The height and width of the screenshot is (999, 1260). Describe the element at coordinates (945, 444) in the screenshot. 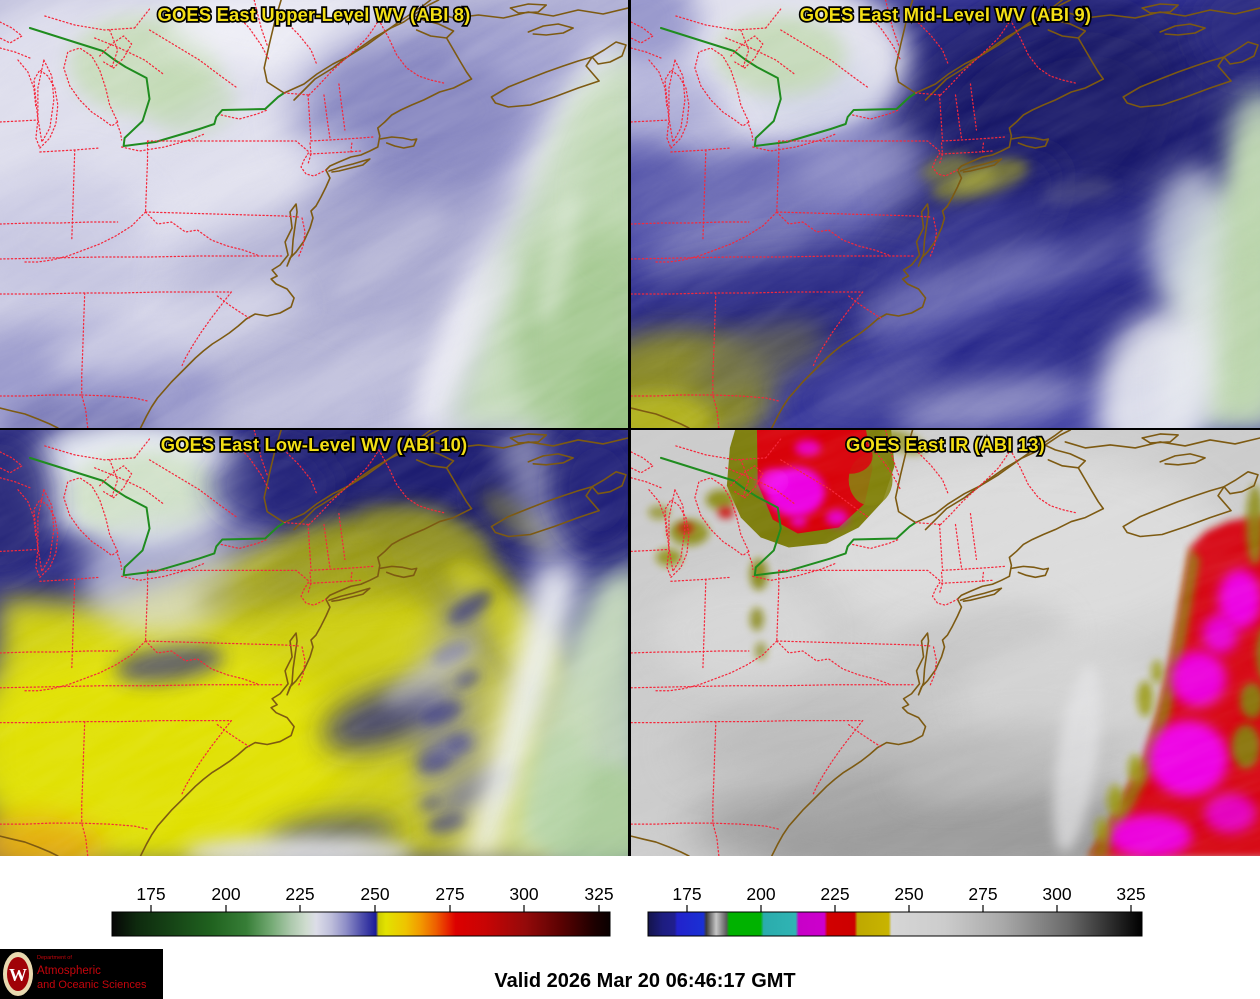

I see `svg-text: GOES East IR (ABI 13)` at that location.